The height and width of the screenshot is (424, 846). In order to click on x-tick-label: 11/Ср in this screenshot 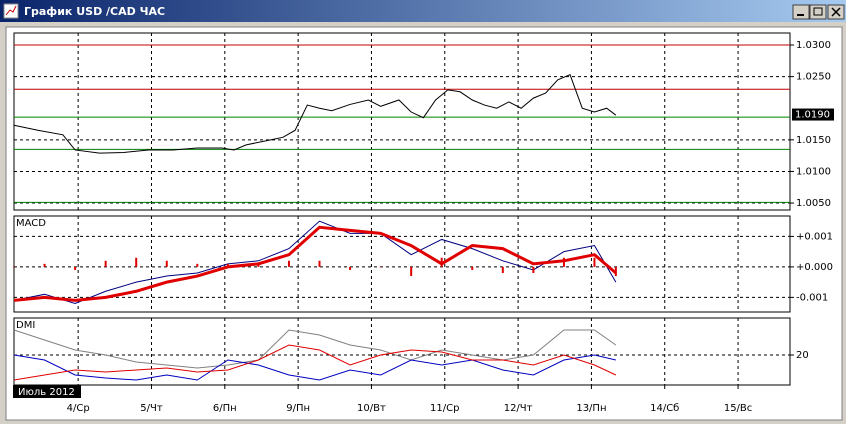, I will do `click(444, 408)`.